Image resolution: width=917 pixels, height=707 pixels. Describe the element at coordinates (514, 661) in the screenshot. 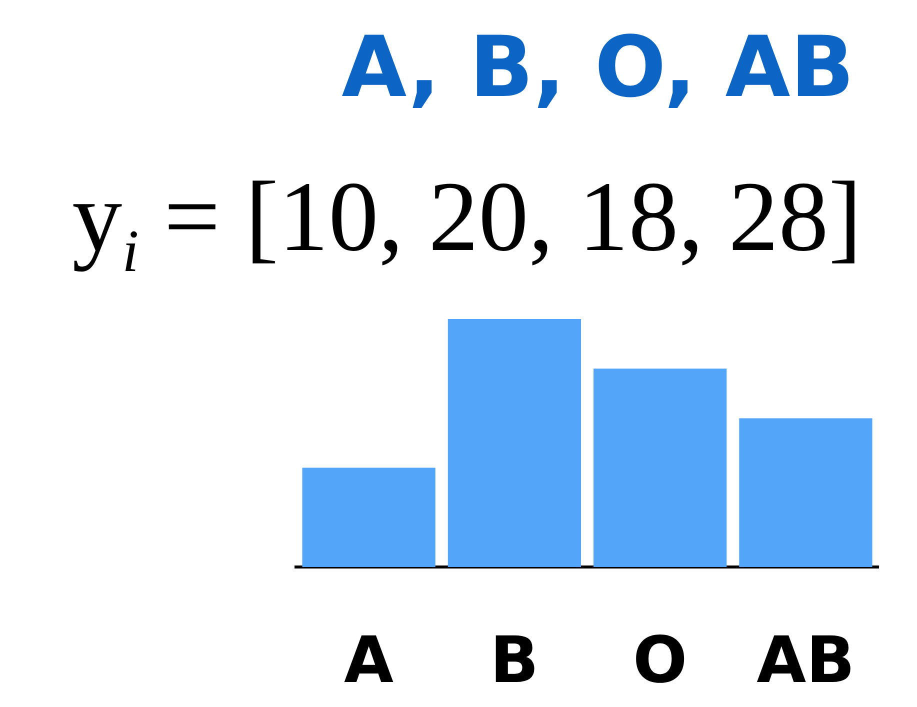

I see `x-tick-label: B` at that location.